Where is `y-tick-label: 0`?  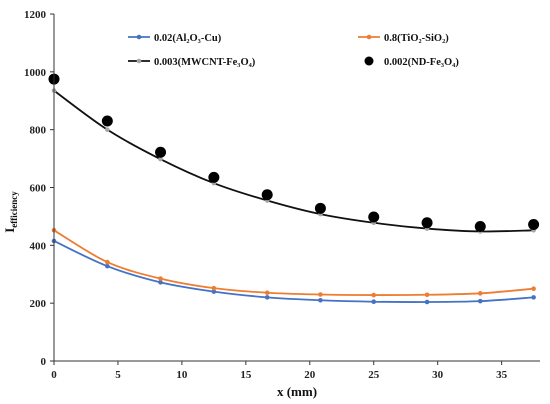 y-tick-label: 0 is located at coordinates (44, 362).